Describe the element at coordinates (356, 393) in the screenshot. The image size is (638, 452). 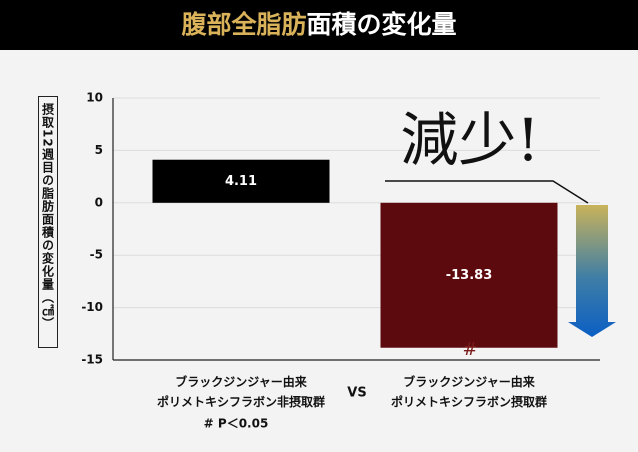
I see `vs-label: VS` at that location.